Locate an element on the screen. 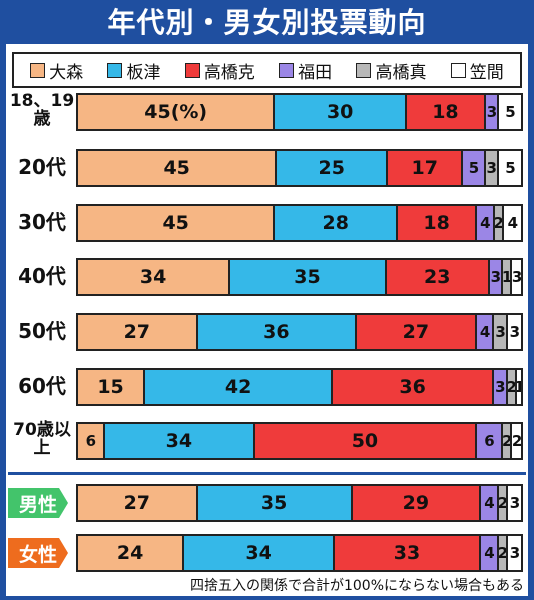  female-label: 女性 is located at coordinates (38, 553).